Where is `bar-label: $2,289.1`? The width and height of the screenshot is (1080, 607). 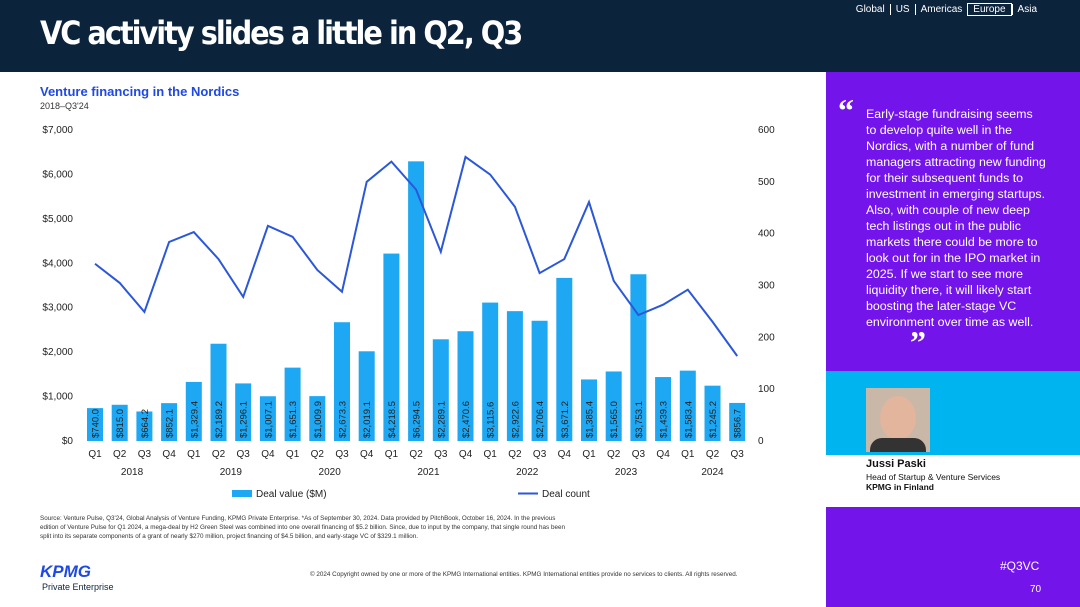
bar-label: $2,289.1 is located at coordinates (441, 419).